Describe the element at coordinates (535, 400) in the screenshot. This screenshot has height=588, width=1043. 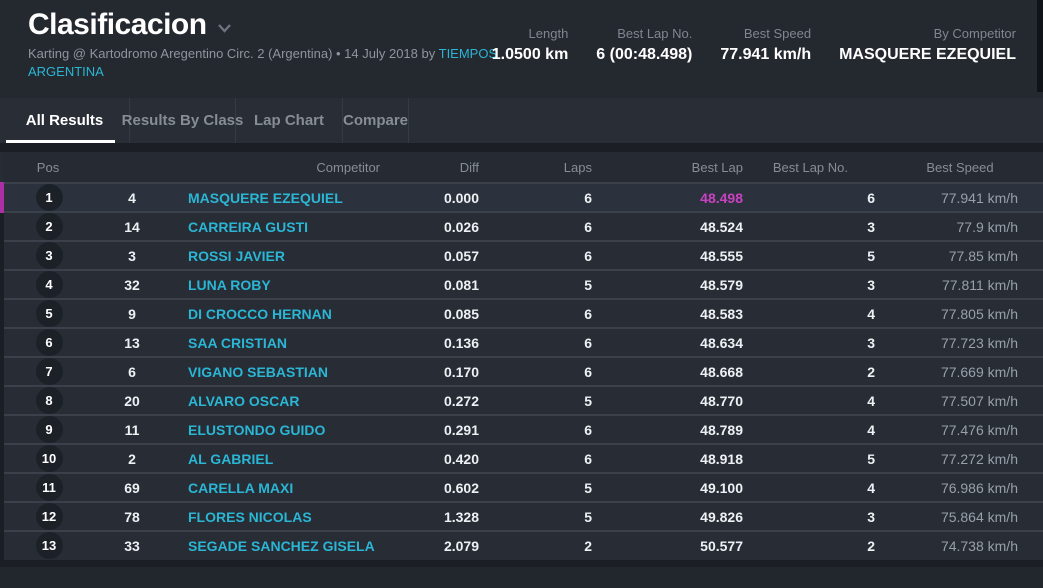
I see `laps-cell: 5` at that location.